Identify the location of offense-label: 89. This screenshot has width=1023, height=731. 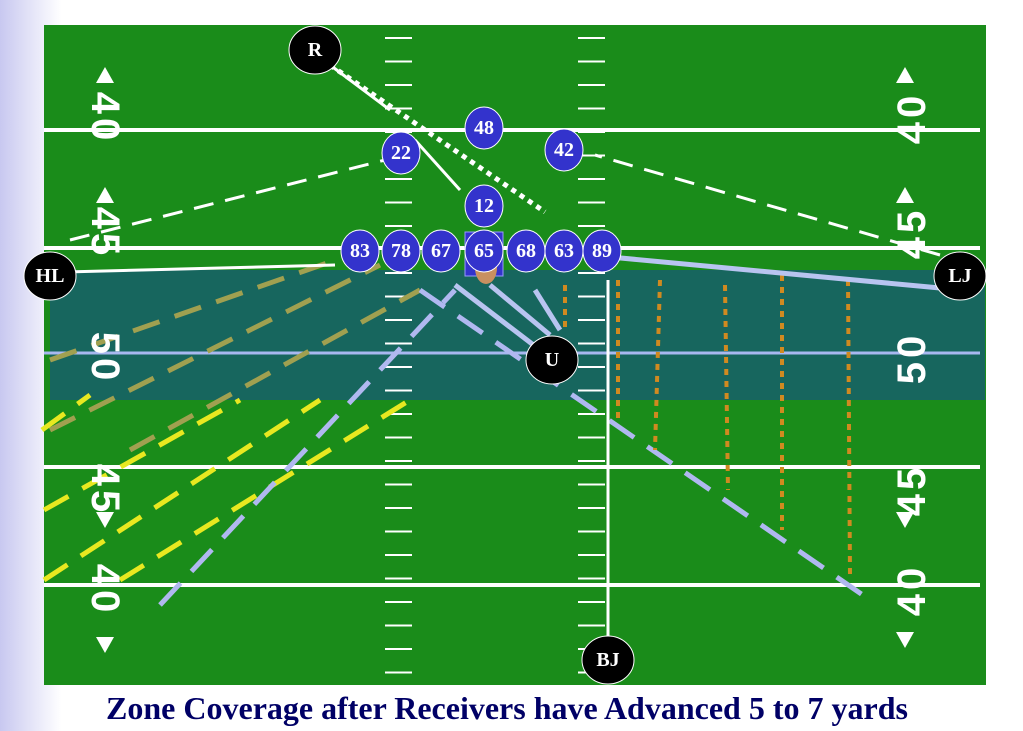
(602, 251).